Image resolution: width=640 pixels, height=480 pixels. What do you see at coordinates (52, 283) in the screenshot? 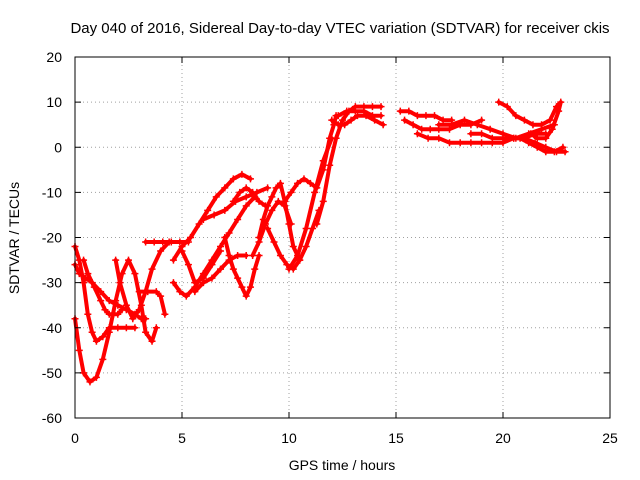
I see `y-tick-label: -30` at bounding box center [52, 283].